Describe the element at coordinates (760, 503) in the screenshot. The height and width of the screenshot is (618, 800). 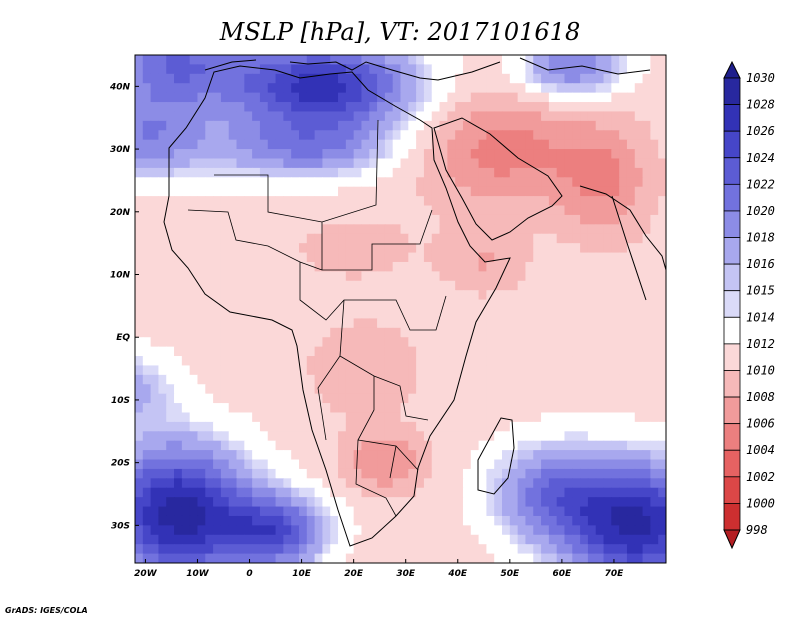
I see `colorbar-label: 1000` at that location.